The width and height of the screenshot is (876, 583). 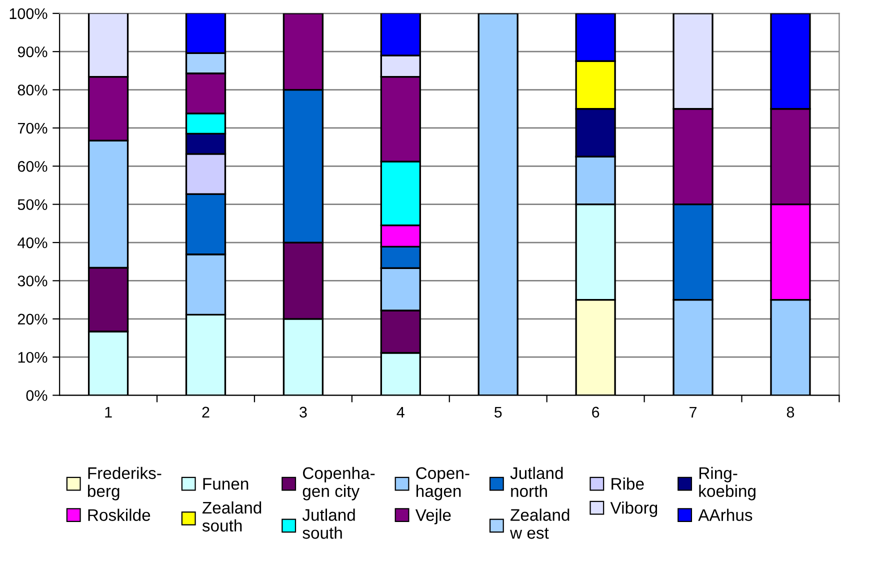 I want to click on legend-label: Copen- hagen, so click(x=443, y=483).